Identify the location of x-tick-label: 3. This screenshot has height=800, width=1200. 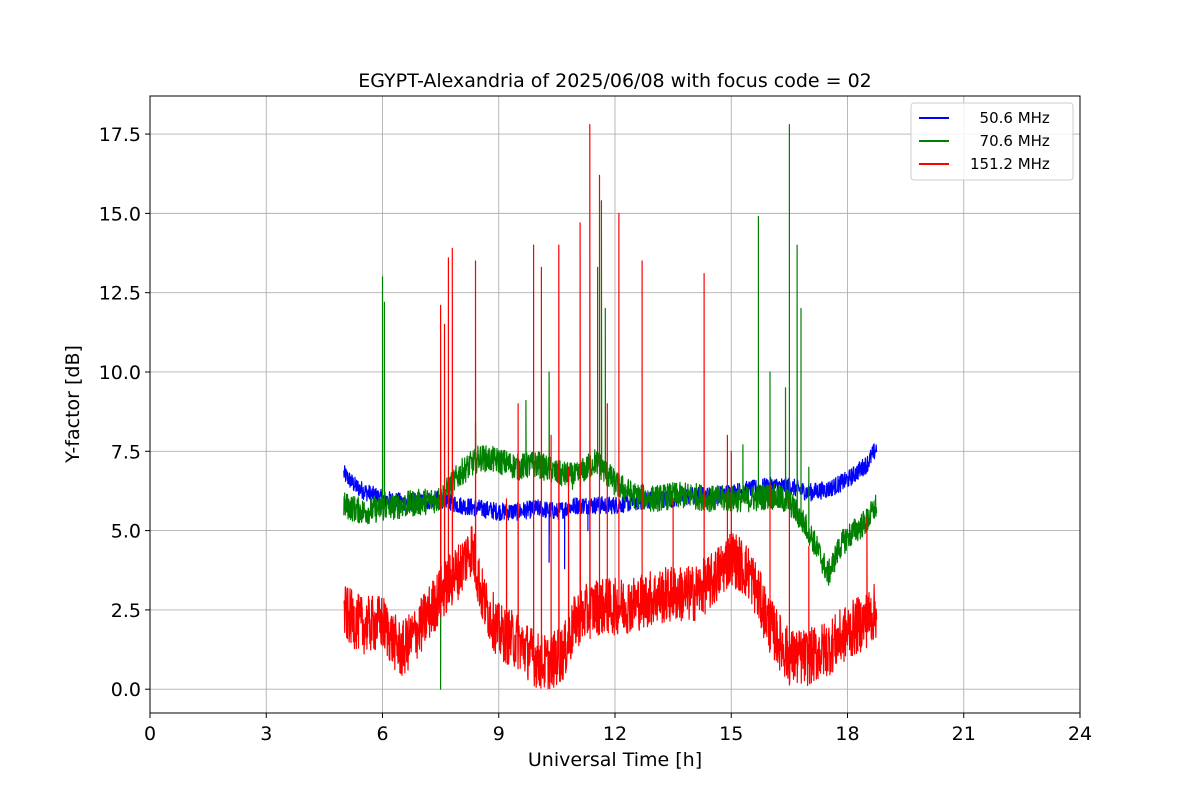
(266, 734).